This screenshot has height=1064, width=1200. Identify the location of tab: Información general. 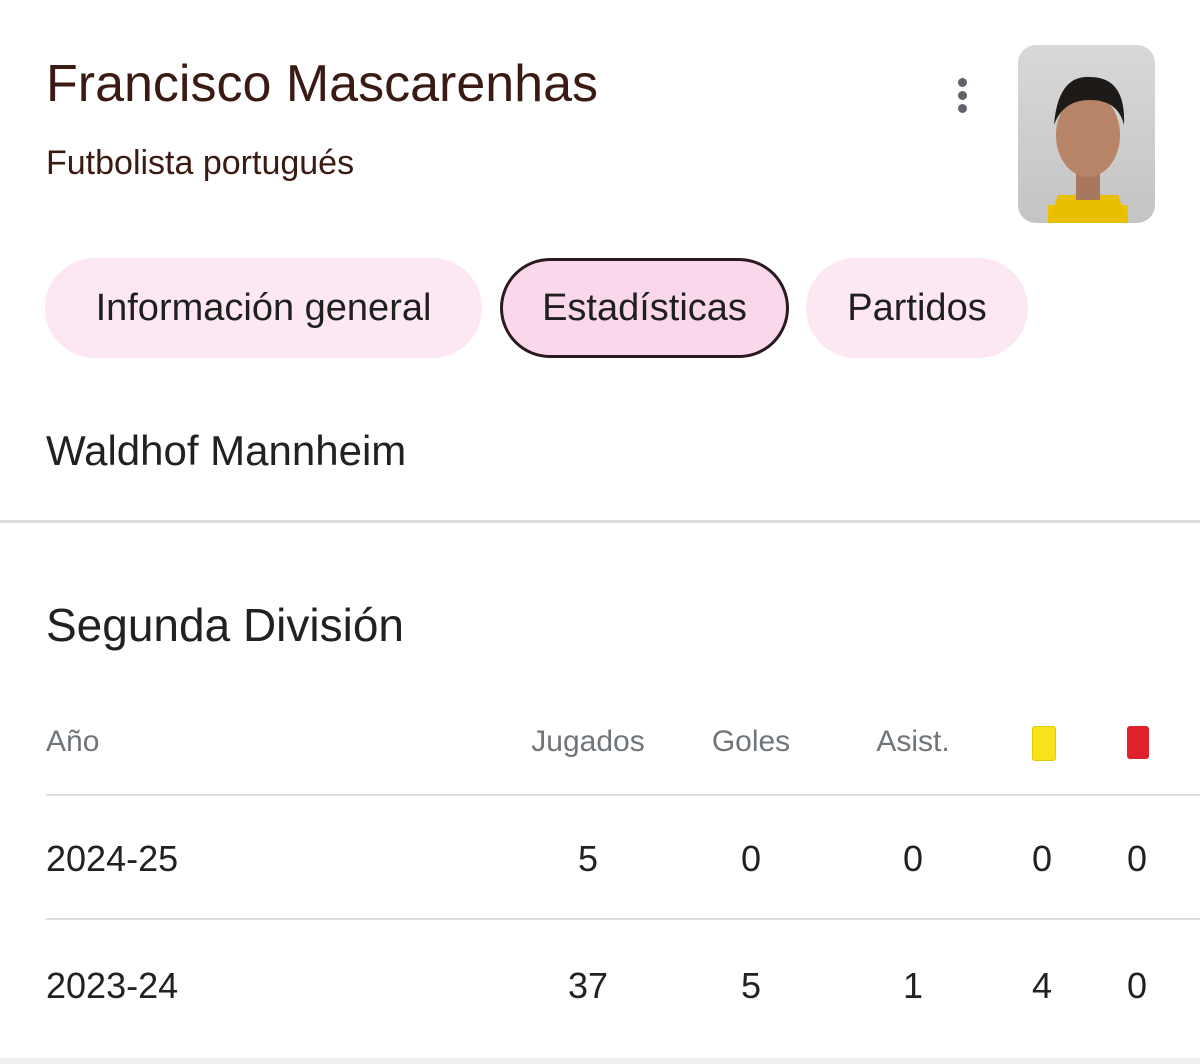
(263, 308).